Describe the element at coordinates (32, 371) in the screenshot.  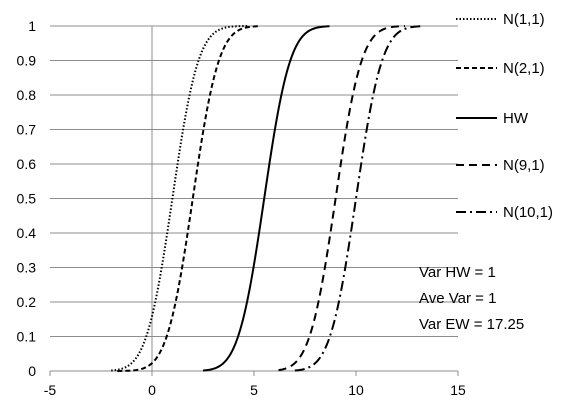
I see `y-tick-label-0: 0` at that location.